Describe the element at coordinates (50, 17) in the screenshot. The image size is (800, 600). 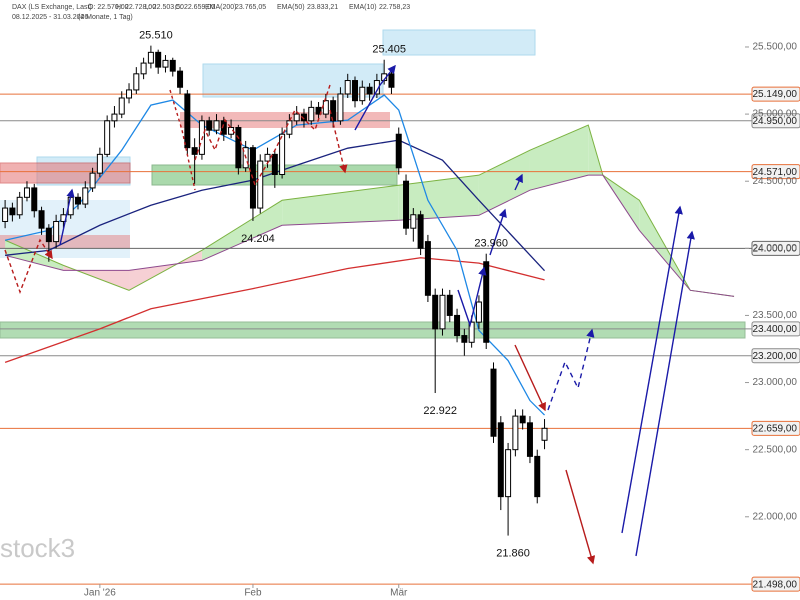
I see `date-range: 08.12.2025 - 31.03.2026` at that location.